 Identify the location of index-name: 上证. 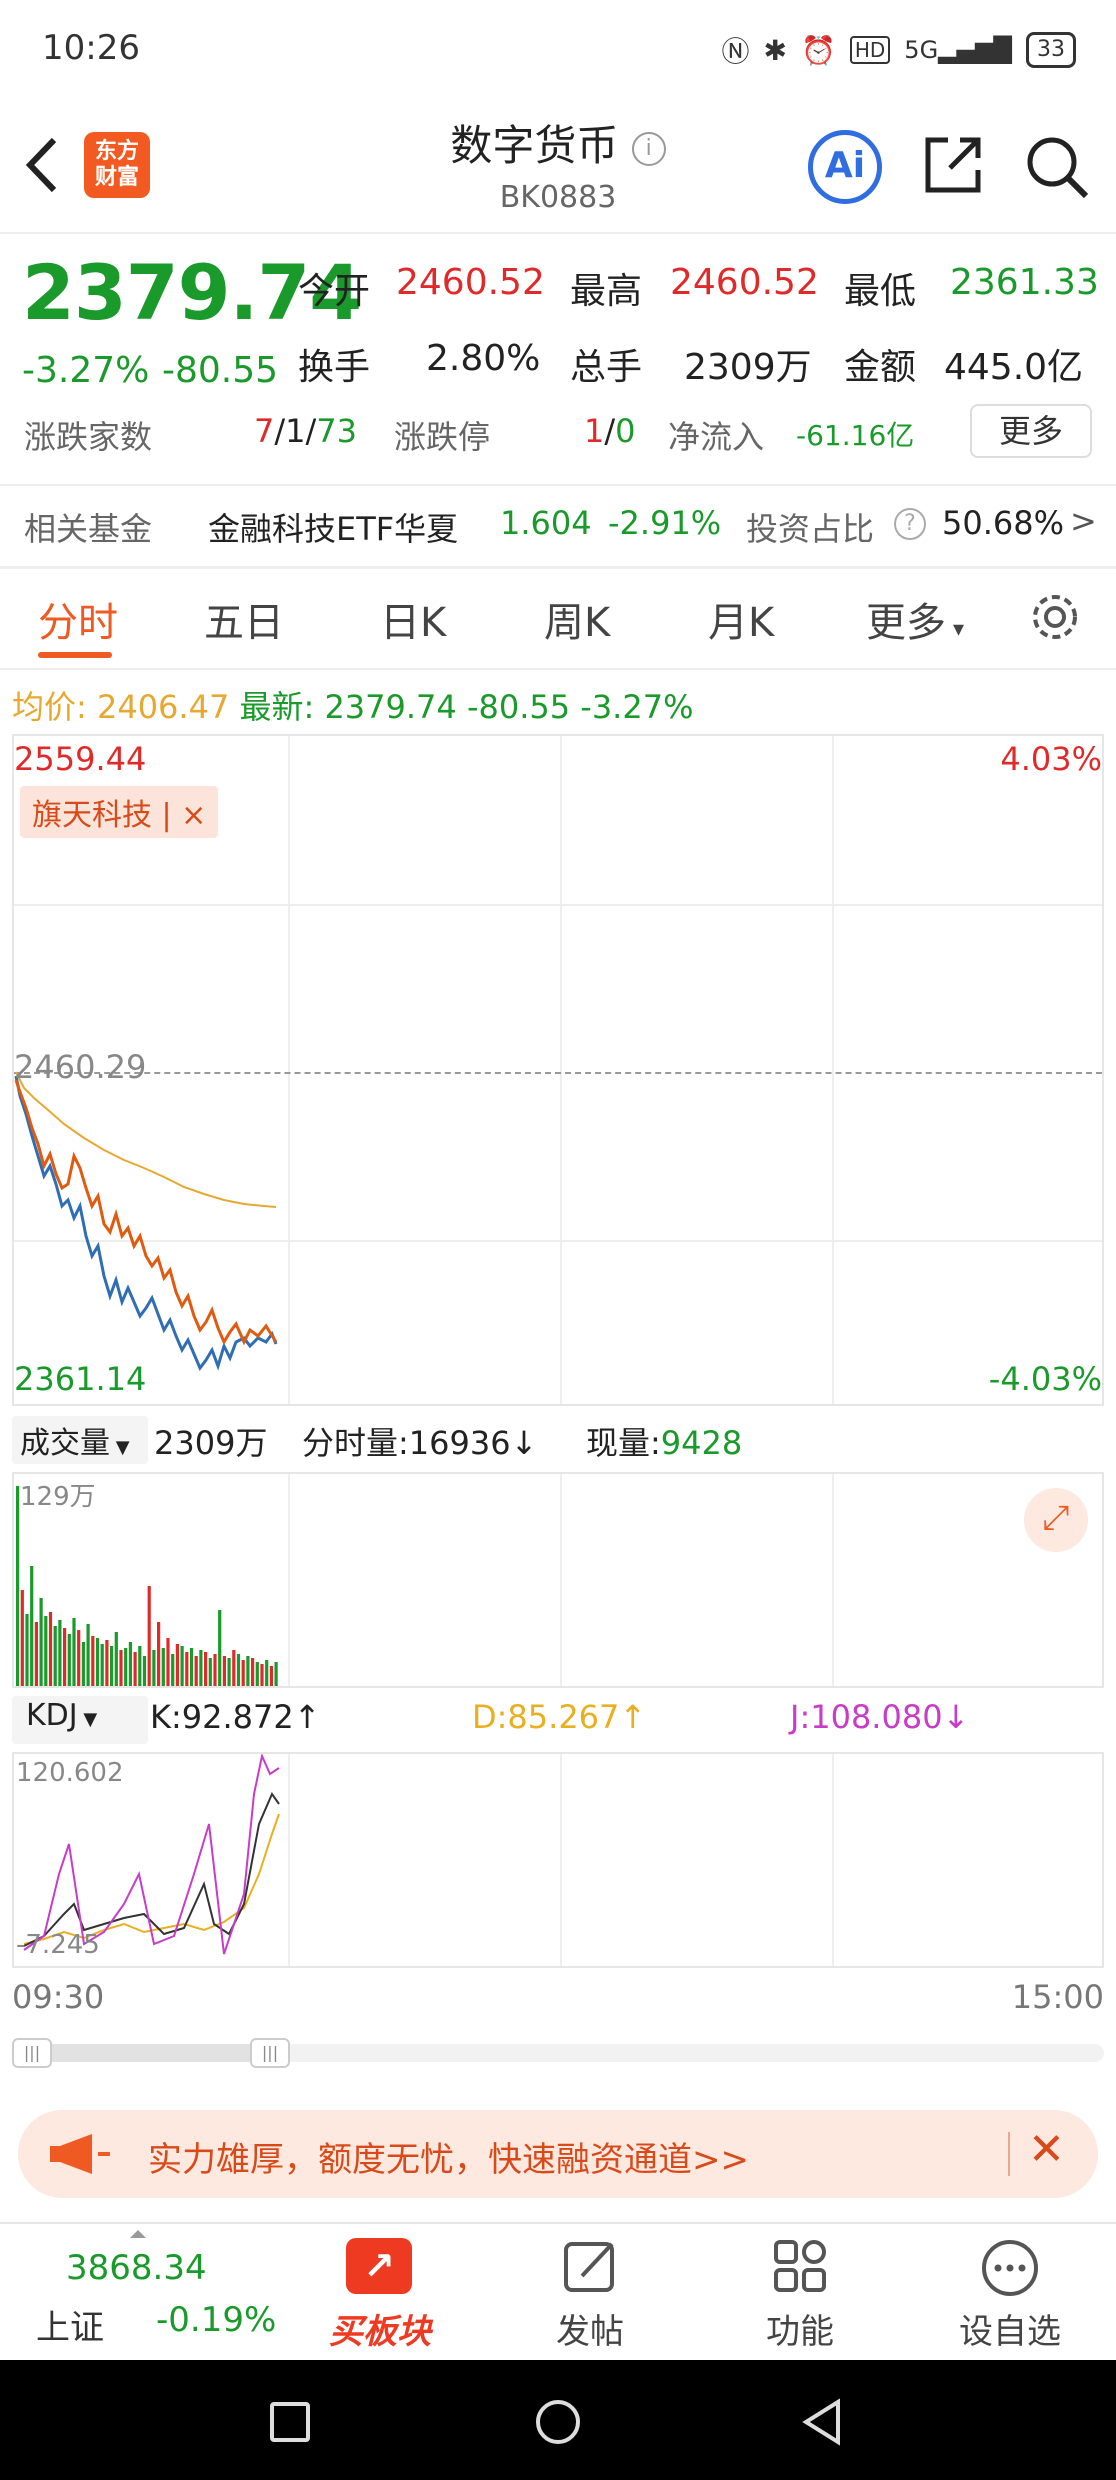
(70, 2328).